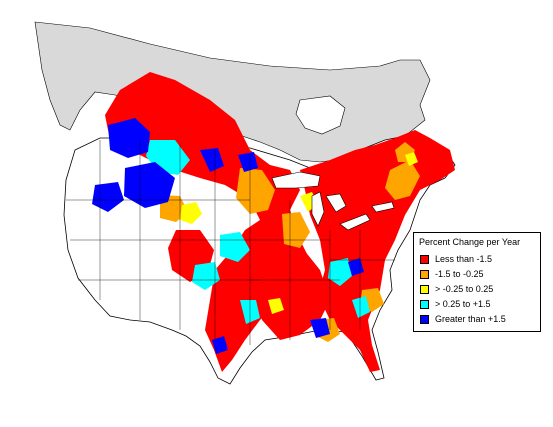  What do you see at coordinates (320, 115) in the screenshot?
I see `hudson-bay` at bounding box center [320, 115].